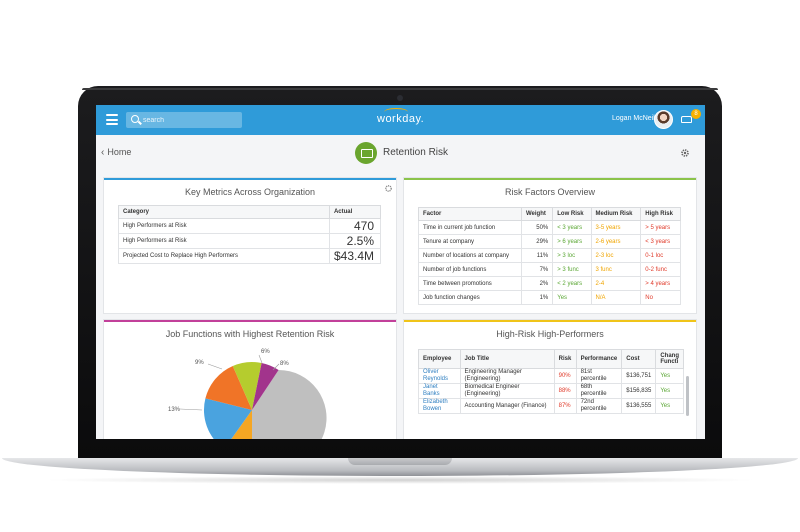 The height and width of the screenshot is (532, 800). What do you see at coordinates (431, 390) in the screenshot?
I see `employee-link: Janet Banks` at bounding box center [431, 390].